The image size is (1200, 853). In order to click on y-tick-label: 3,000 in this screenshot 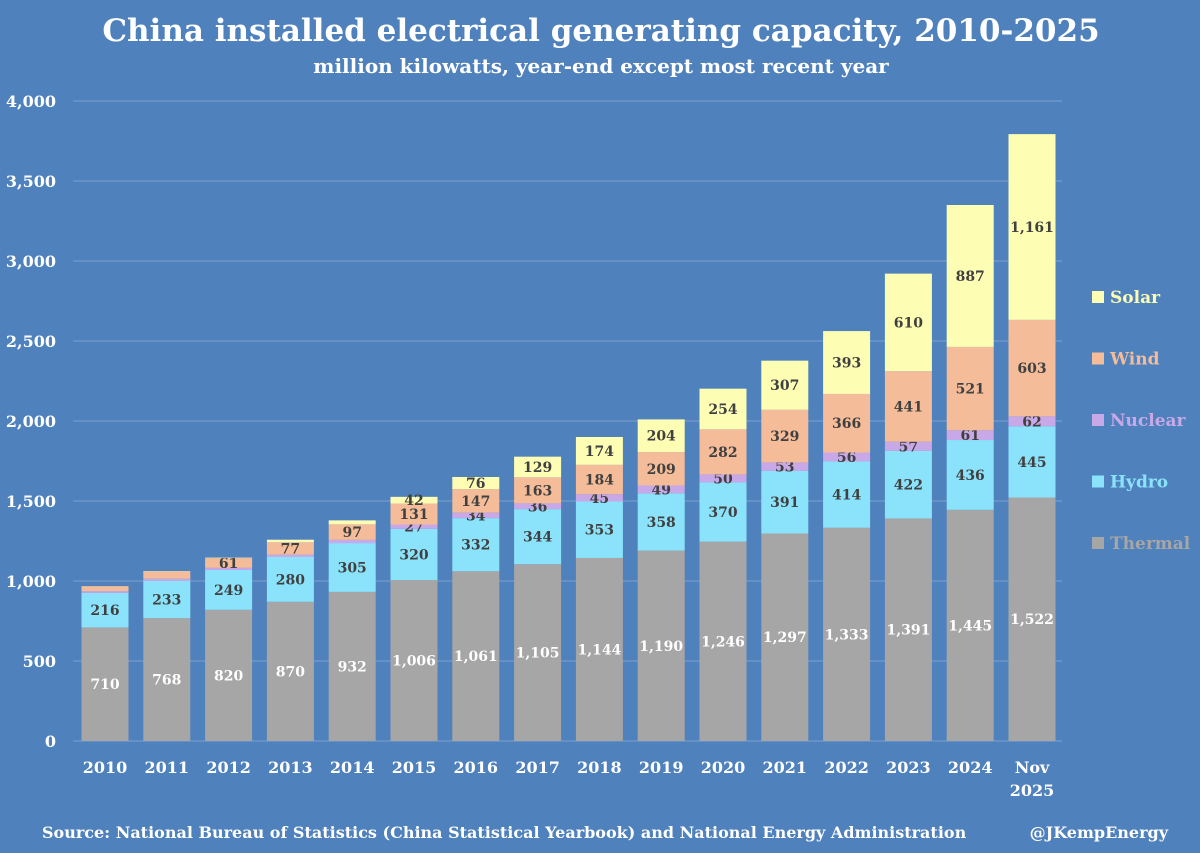, I will do `click(31, 261)`.